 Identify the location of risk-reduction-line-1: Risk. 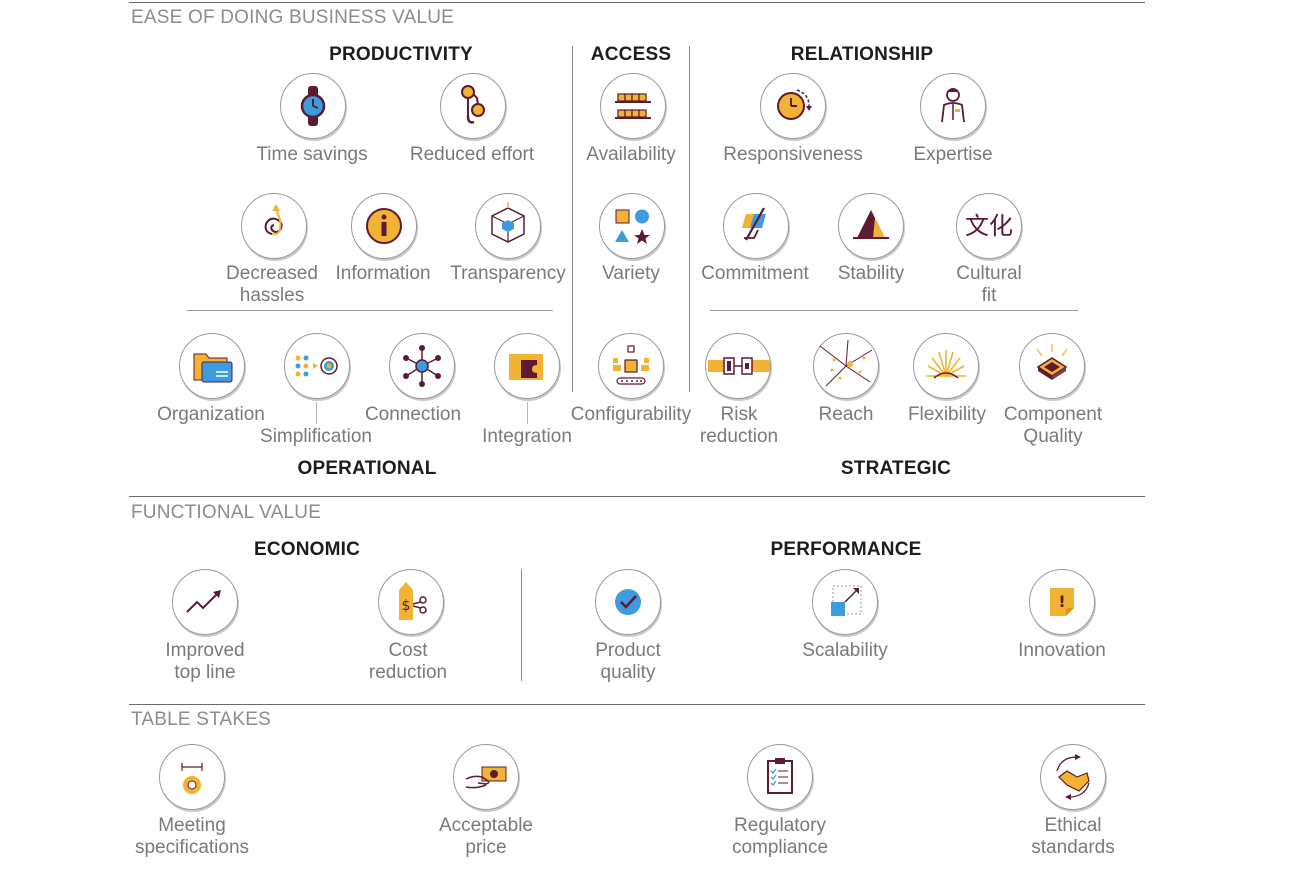
(739, 414).